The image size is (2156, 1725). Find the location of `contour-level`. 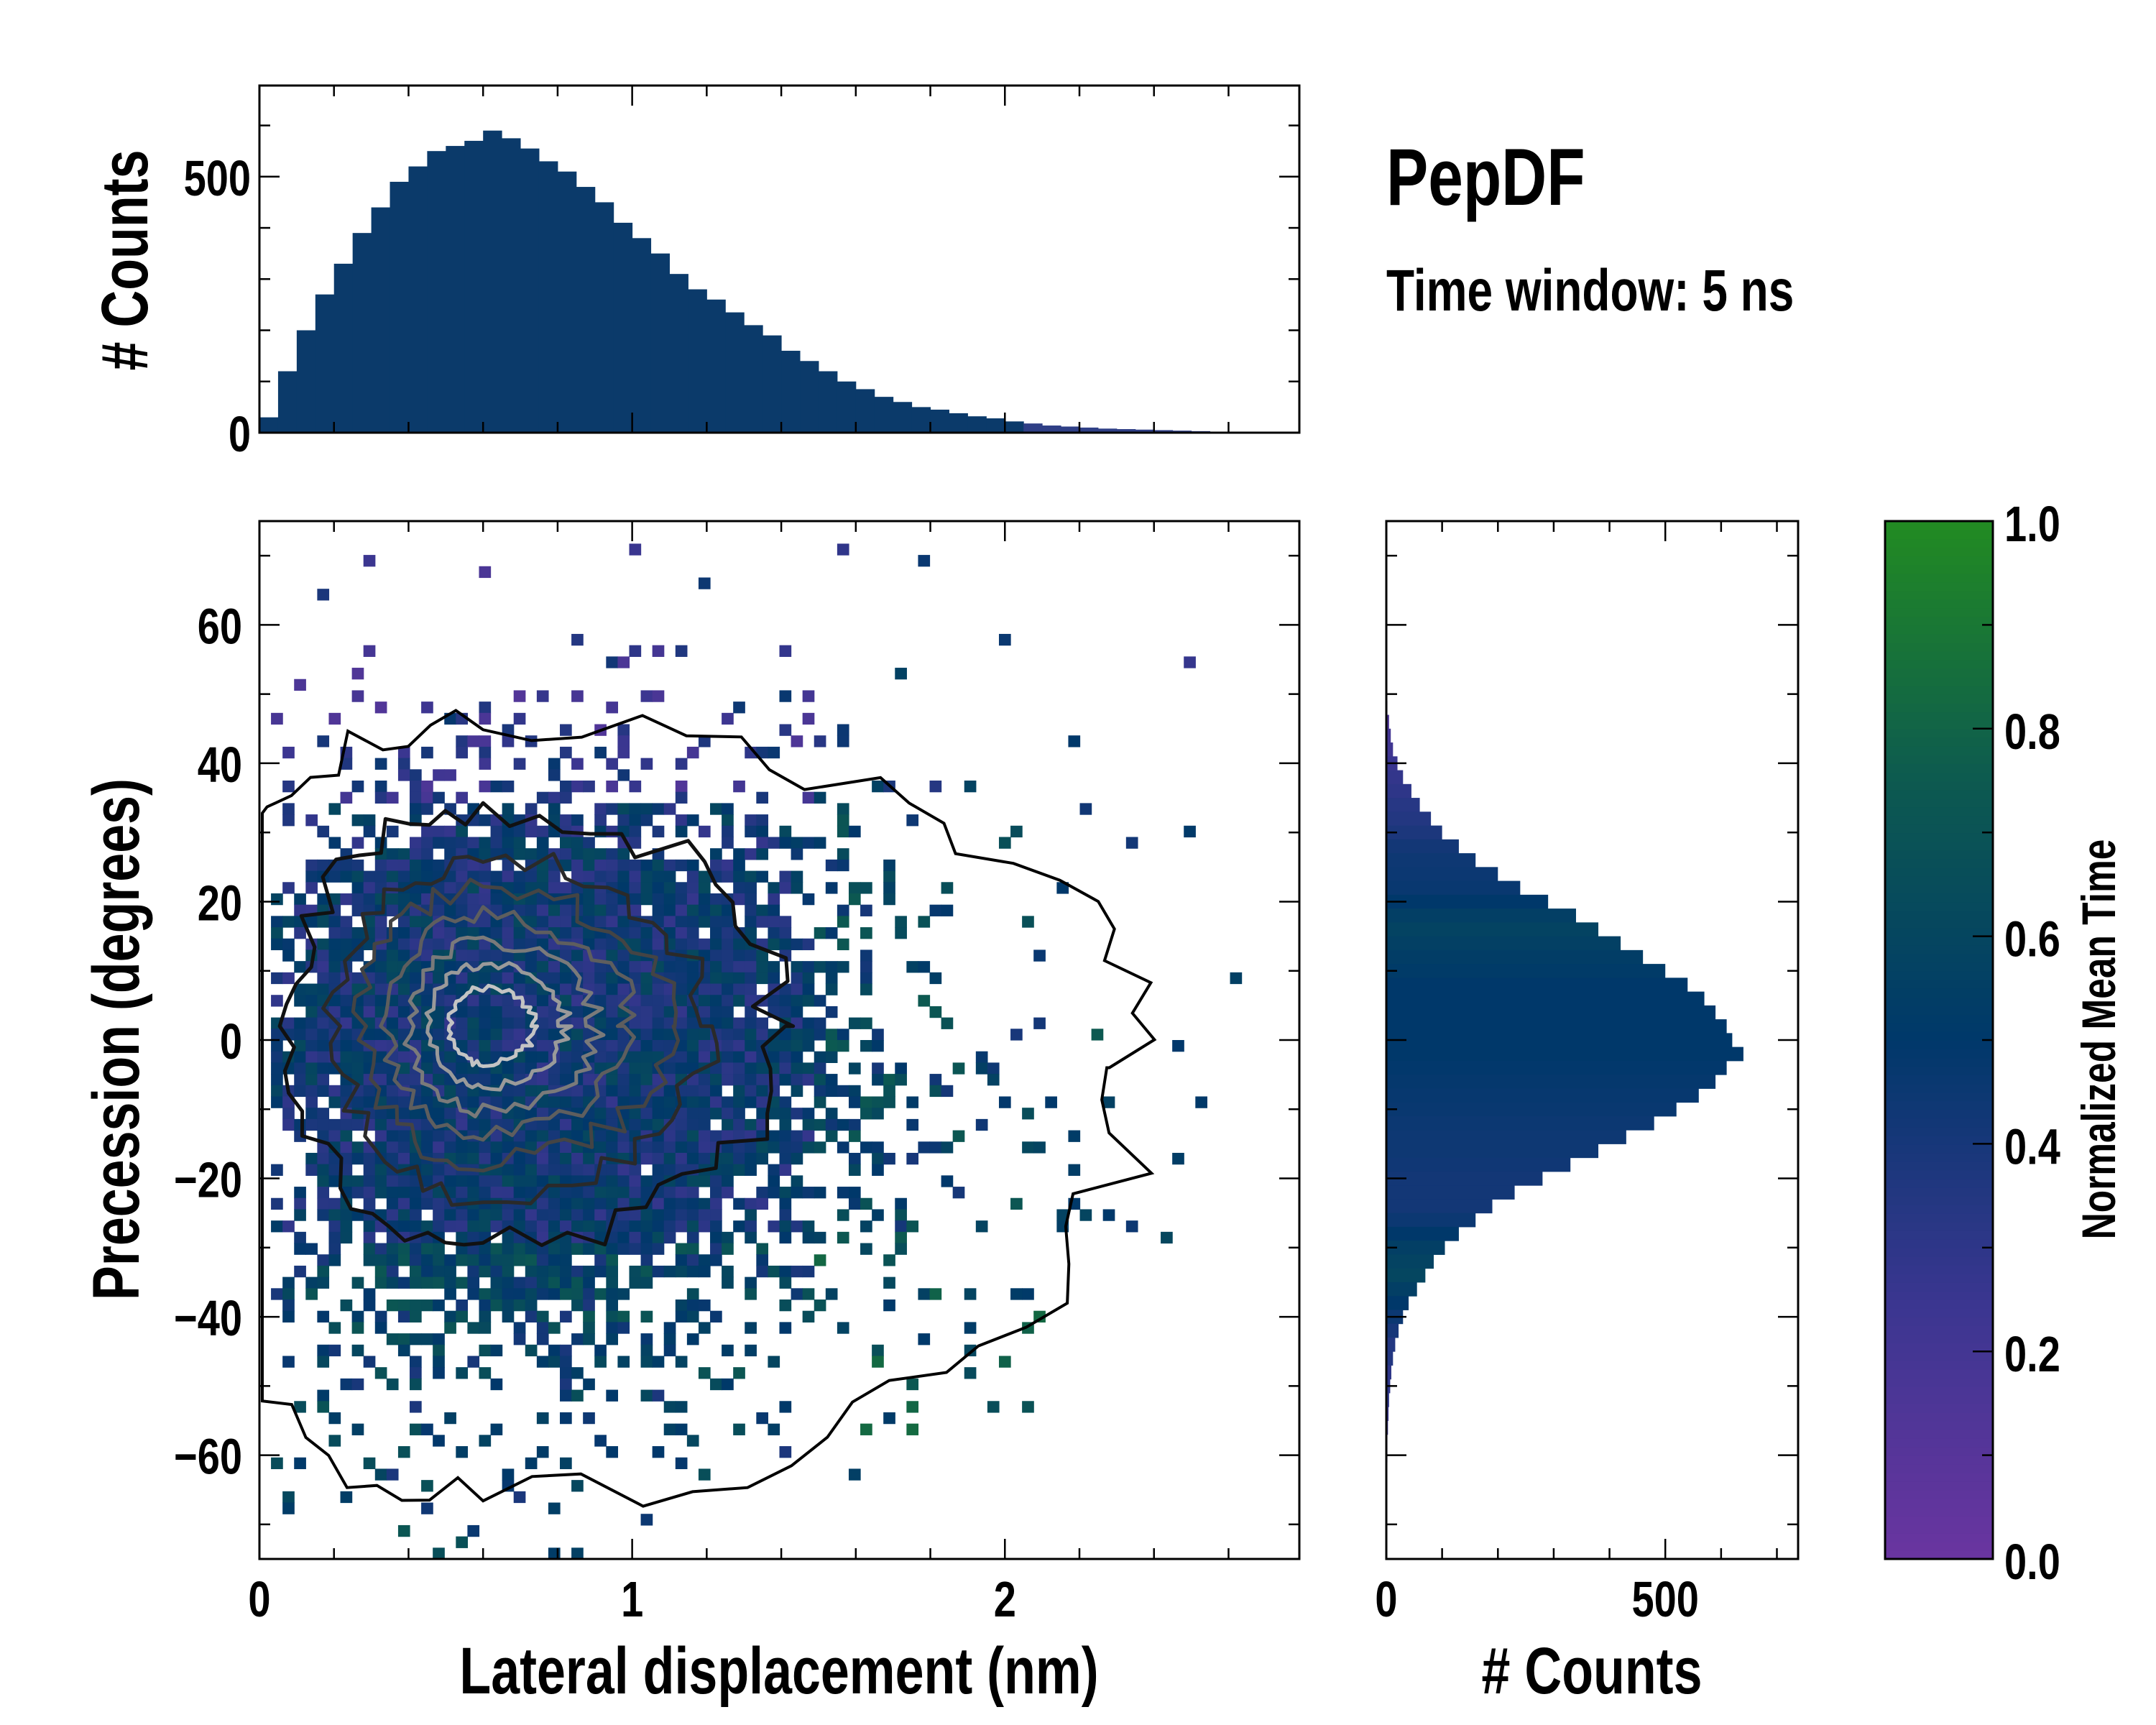

contour-level is located at coordinates (499, 1026).